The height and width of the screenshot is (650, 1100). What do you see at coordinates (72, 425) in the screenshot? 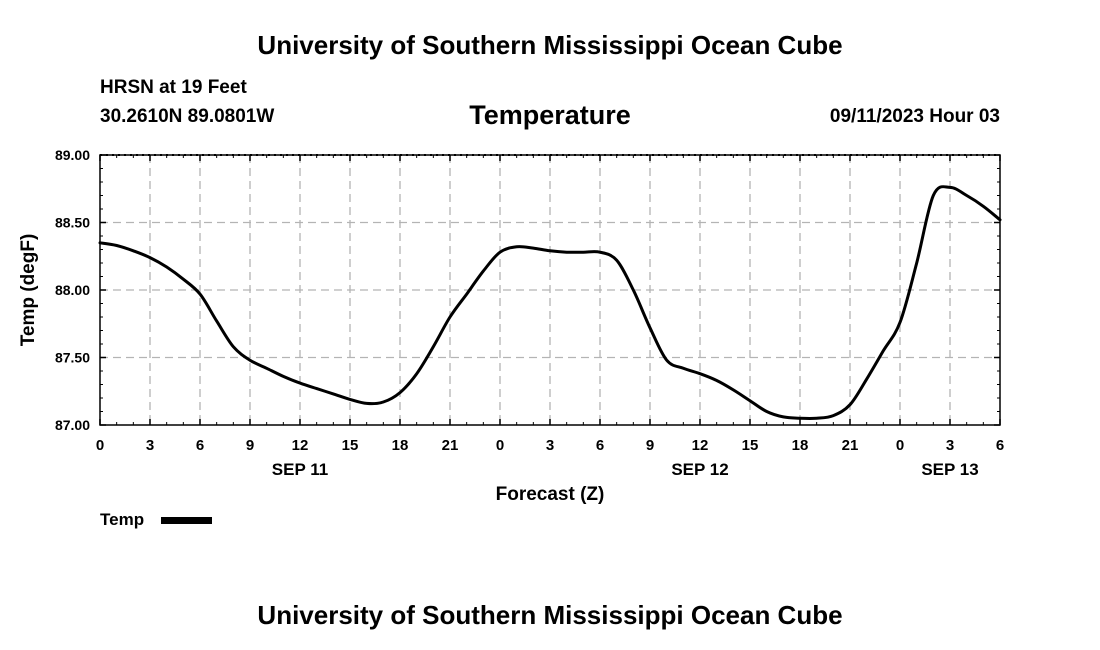
I see `y-tick-label: 87.00` at bounding box center [72, 425].